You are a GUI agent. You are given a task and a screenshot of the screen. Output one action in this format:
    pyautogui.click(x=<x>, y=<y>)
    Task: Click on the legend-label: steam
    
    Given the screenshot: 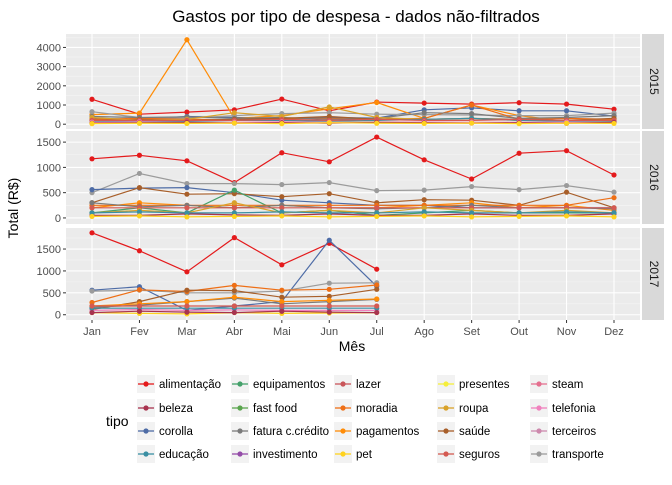 What is the action you would take?
    pyautogui.click(x=567, y=385)
    